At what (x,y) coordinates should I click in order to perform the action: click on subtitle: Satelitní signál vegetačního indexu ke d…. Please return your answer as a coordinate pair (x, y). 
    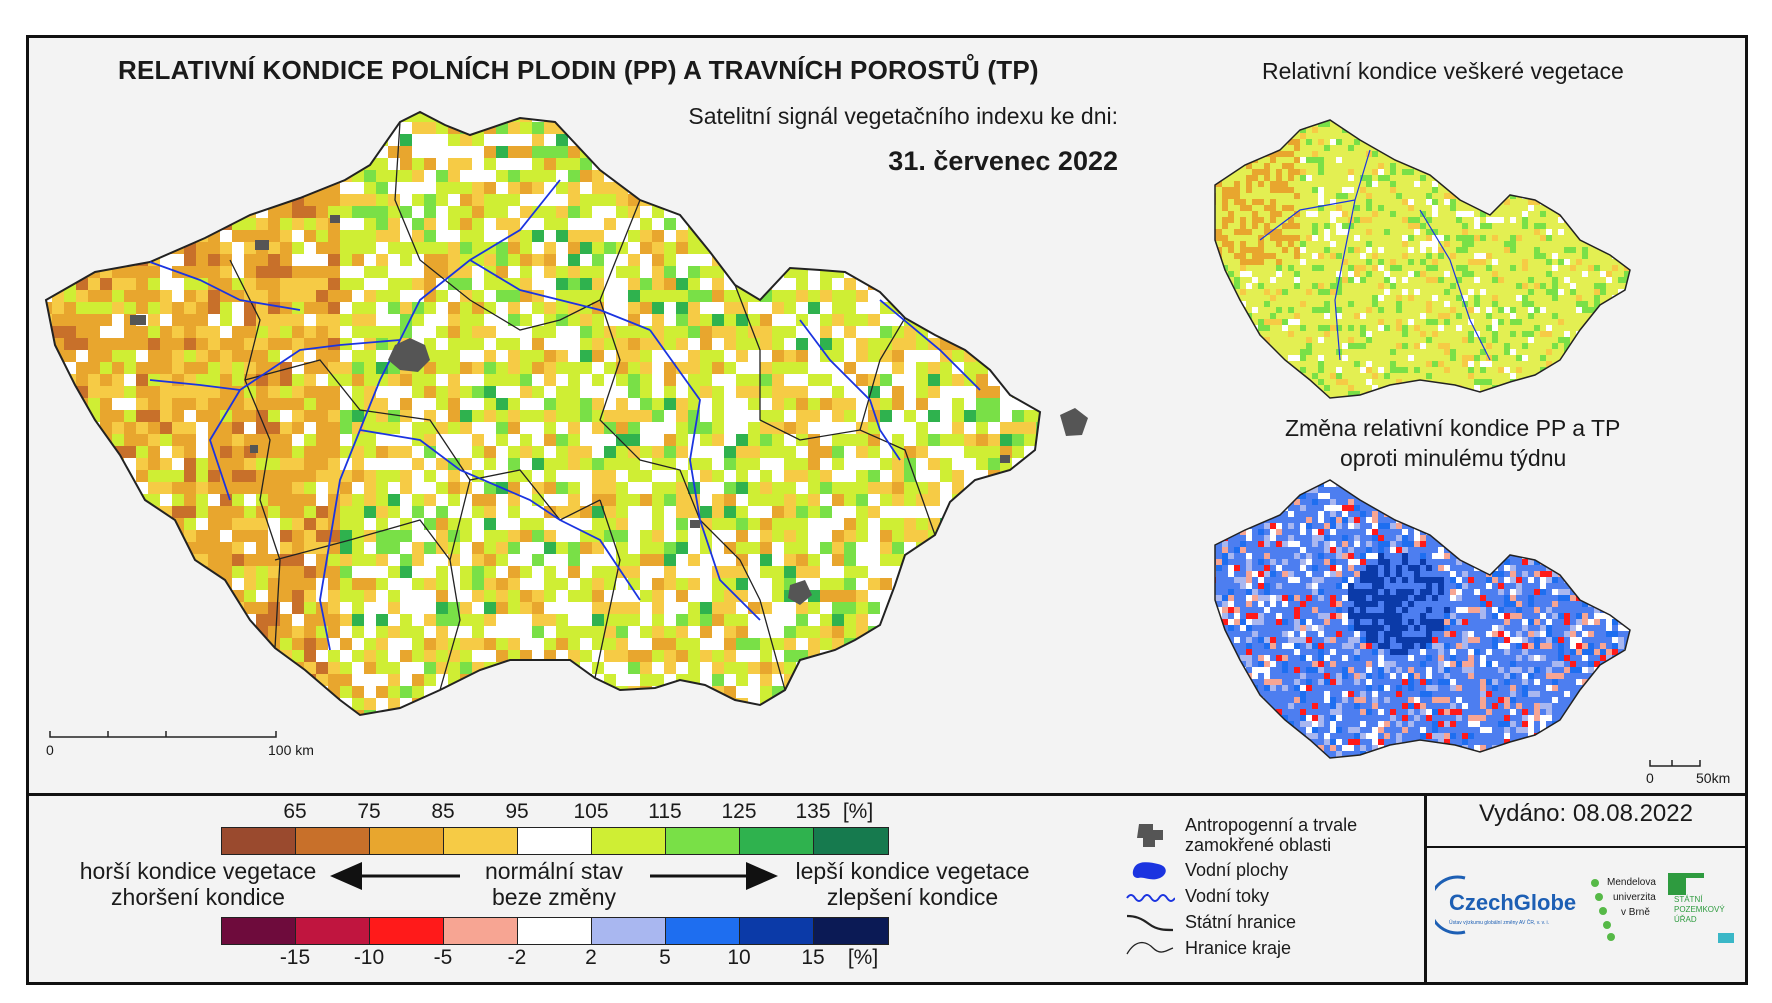
    Looking at the image, I should click on (903, 116).